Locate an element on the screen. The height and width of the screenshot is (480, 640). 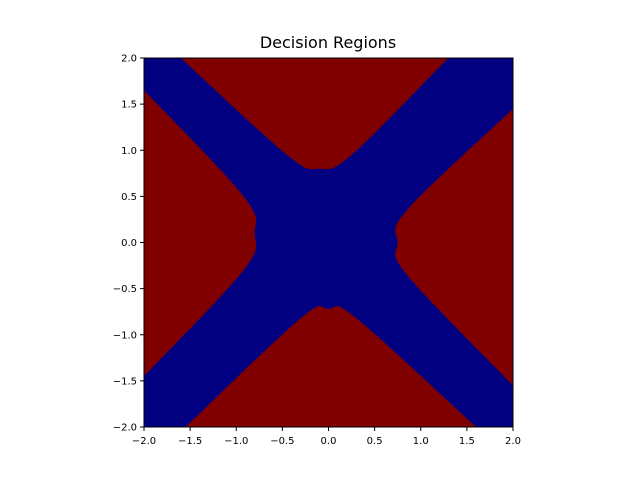
x-tick-label: 0.0 is located at coordinates (329, 441).